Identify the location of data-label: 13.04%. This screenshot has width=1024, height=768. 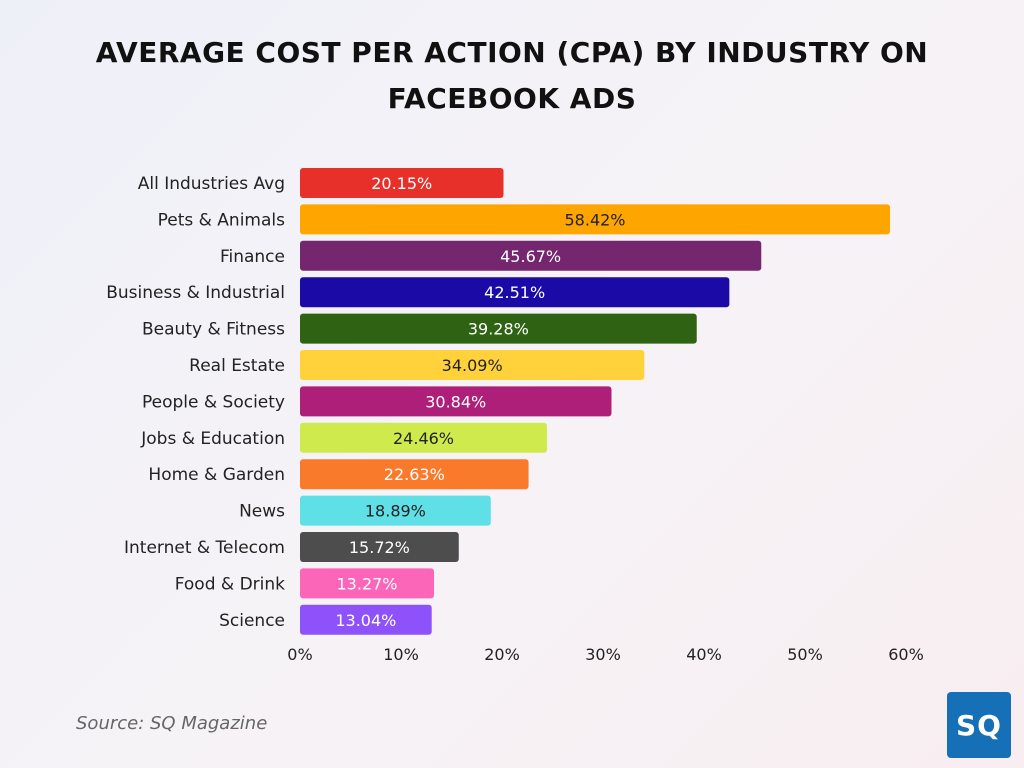
(365, 620).